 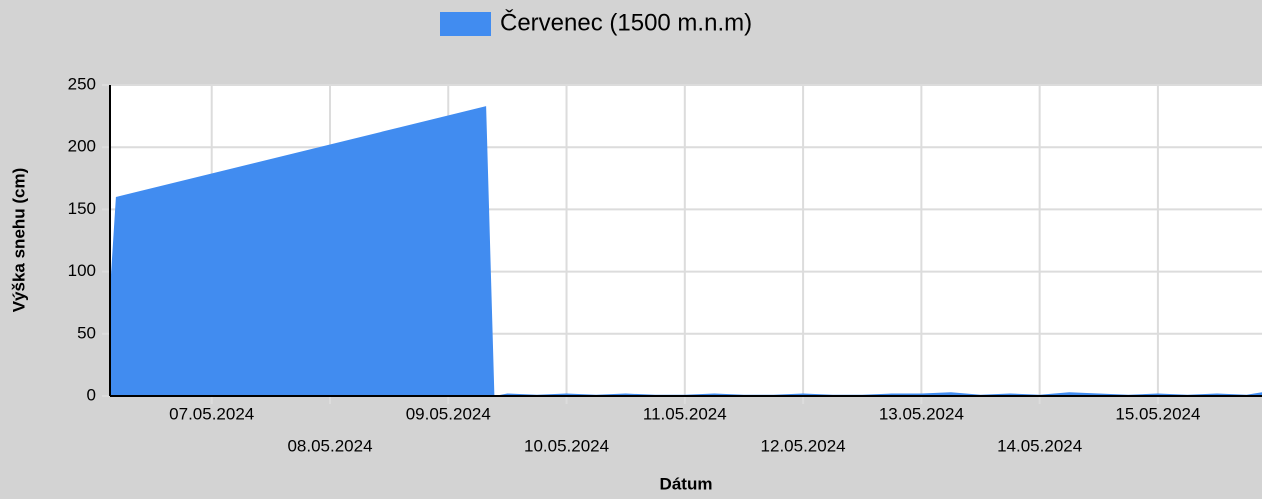 I want to click on y-axis-label: Výška snehu (cm), so click(x=18, y=240).